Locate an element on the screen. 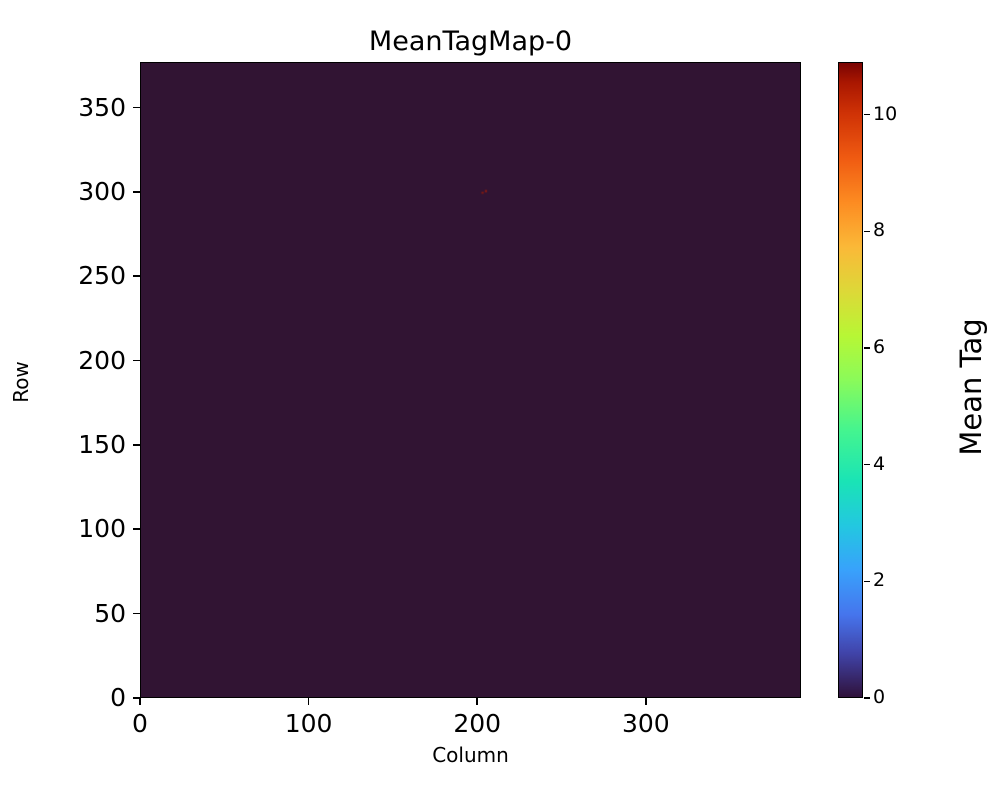 Image resolution: width=1000 pixels, height=800 pixels. x-tick-label: 0 is located at coordinates (140, 723).